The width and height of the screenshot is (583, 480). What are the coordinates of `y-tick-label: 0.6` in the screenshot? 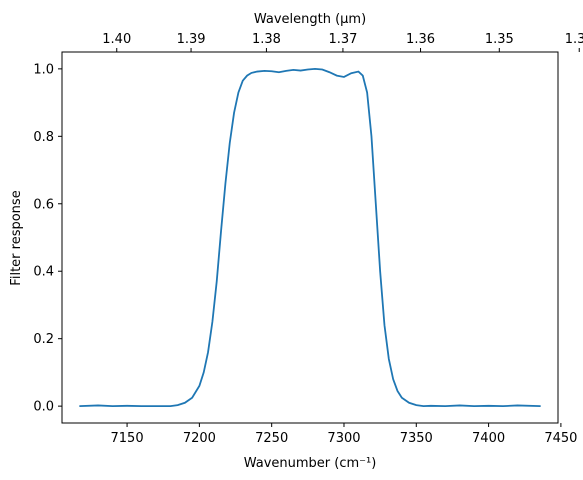 It's located at (43, 204).